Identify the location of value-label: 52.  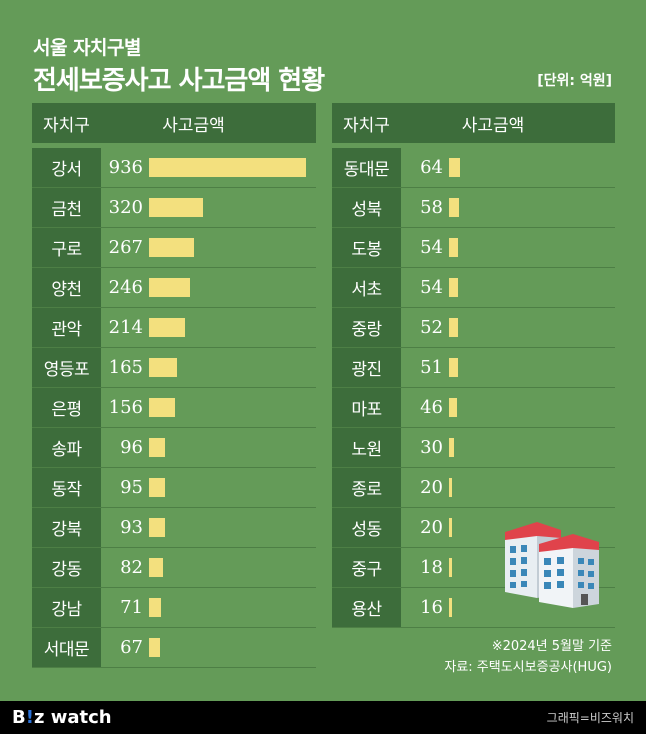
(431, 327).